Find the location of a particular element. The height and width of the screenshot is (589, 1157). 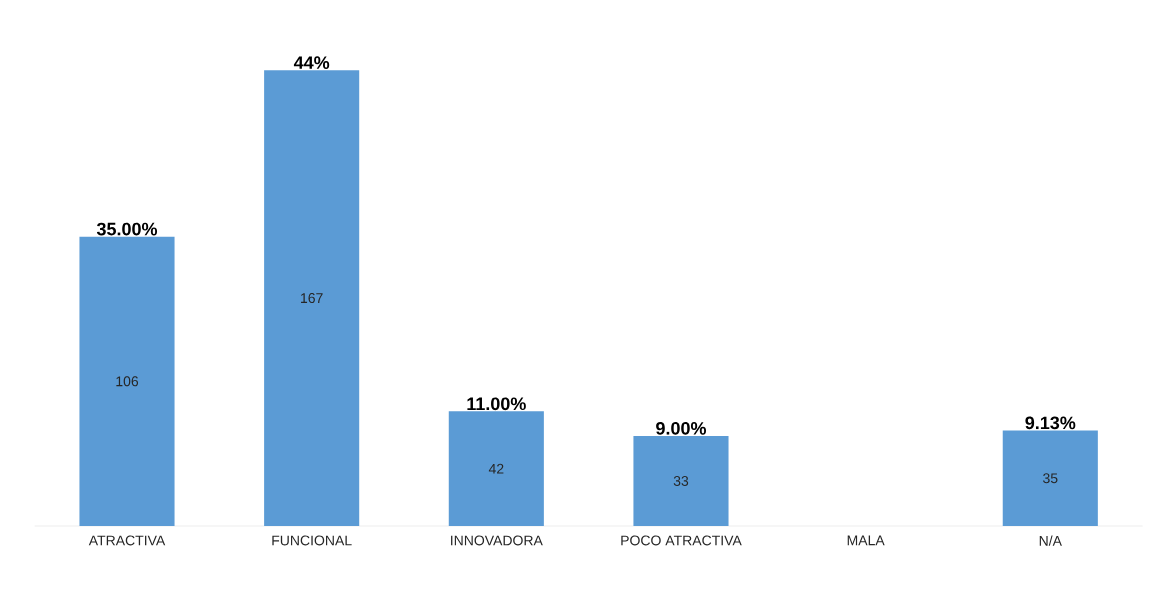

x-tick-label: ATRACTIVA is located at coordinates (127, 540).